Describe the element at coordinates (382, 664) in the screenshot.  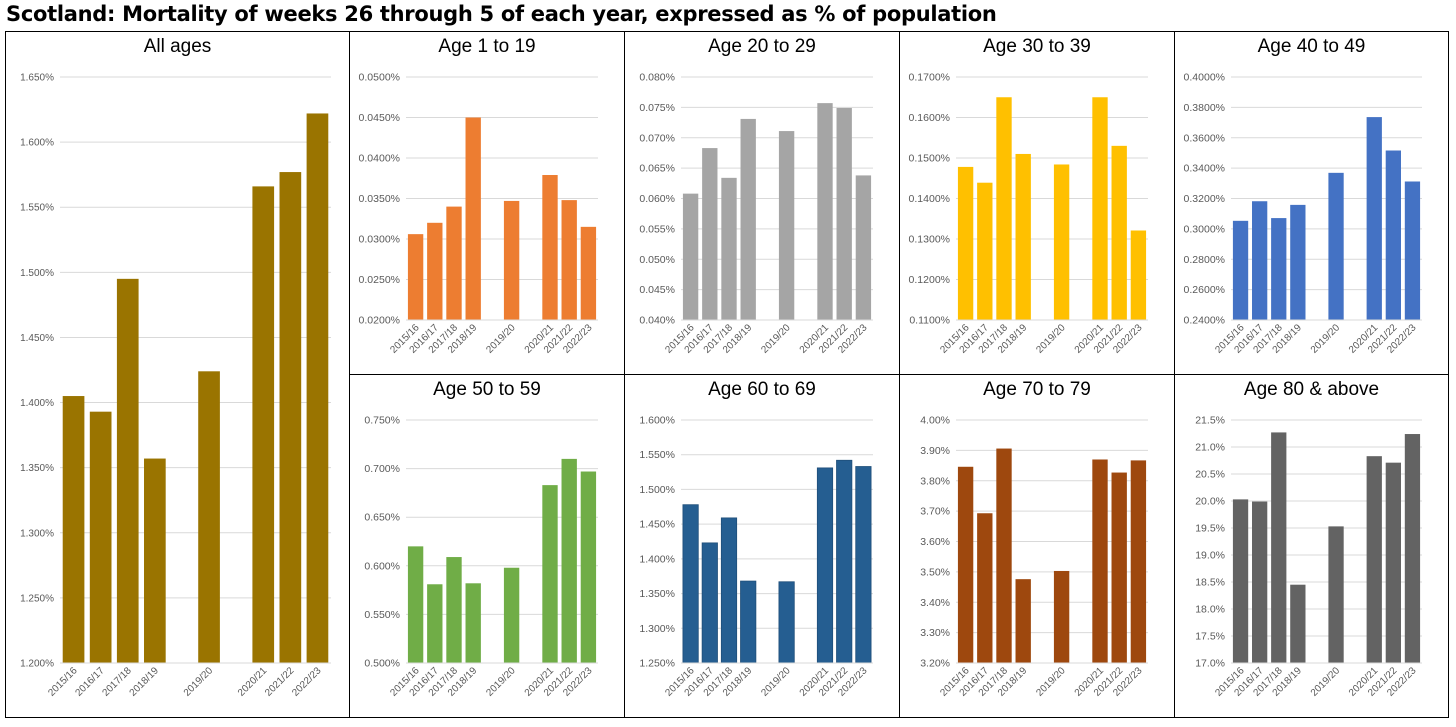
I see `y-tick-label: 0.500%` at that location.